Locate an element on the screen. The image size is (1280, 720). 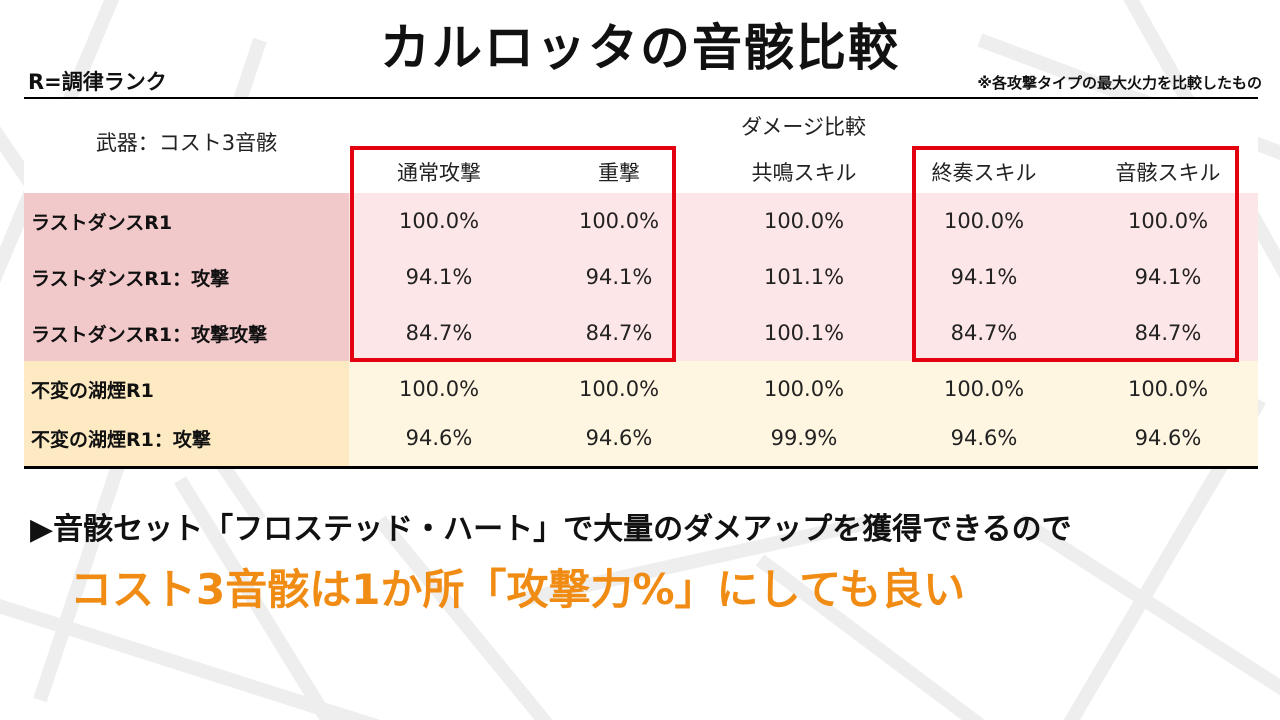
highlight-box-outro-echo is located at coordinates (1075, 254).